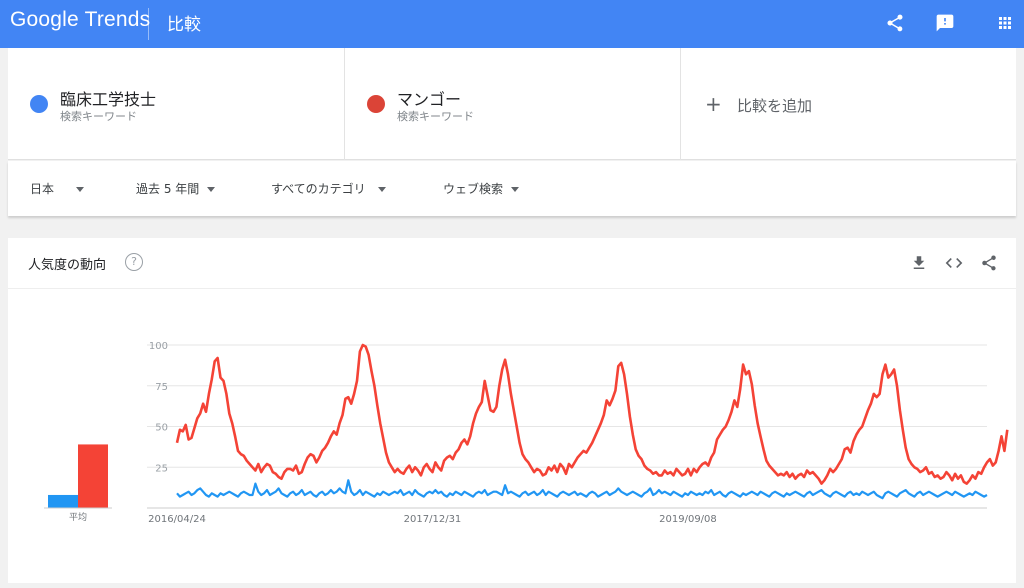 This screenshot has width=1024, height=588. I want to click on time-range-value: 過去 5 年間, so click(168, 189).